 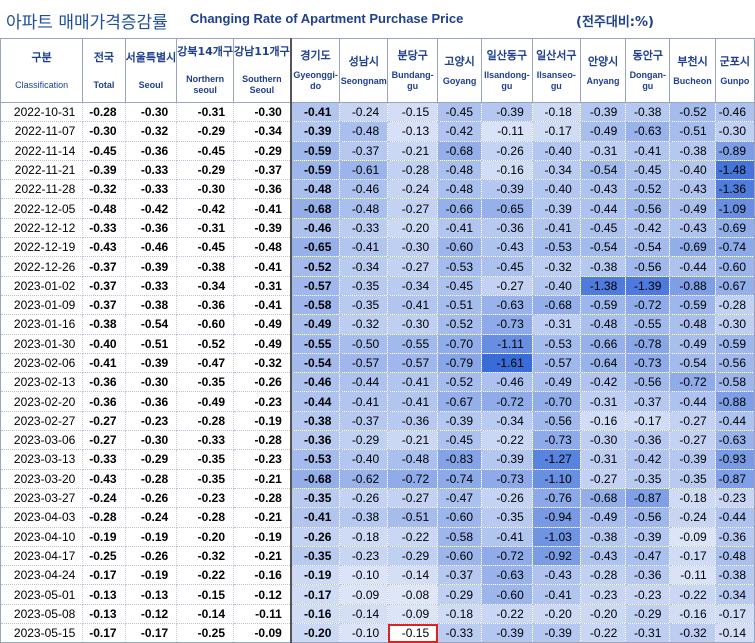 I want to click on table-cell: -0.63, so click(x=735, y=440).